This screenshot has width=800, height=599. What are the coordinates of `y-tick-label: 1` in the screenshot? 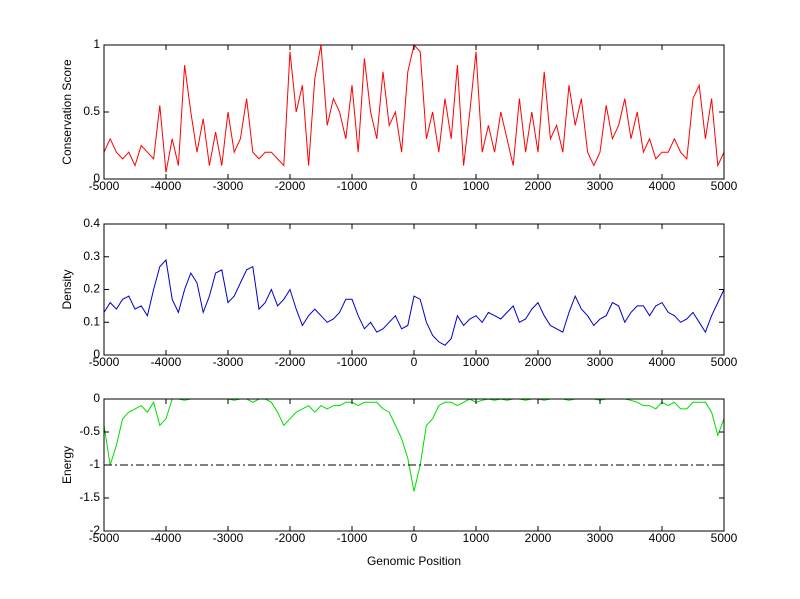 It's located at (96, 44).